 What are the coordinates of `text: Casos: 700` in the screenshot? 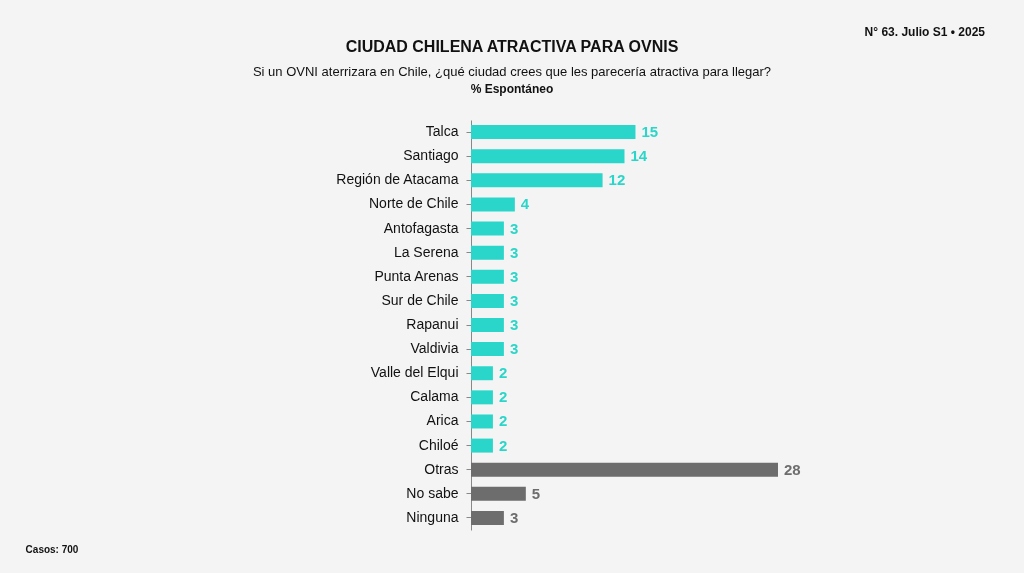 It's located at (52, 549).